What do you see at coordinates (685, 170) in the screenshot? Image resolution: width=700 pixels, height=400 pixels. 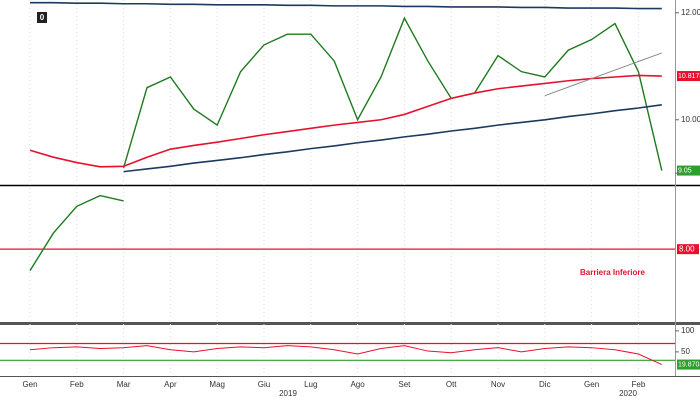 I see `value-box-label: 9.05` at bounding box center [685, 170].